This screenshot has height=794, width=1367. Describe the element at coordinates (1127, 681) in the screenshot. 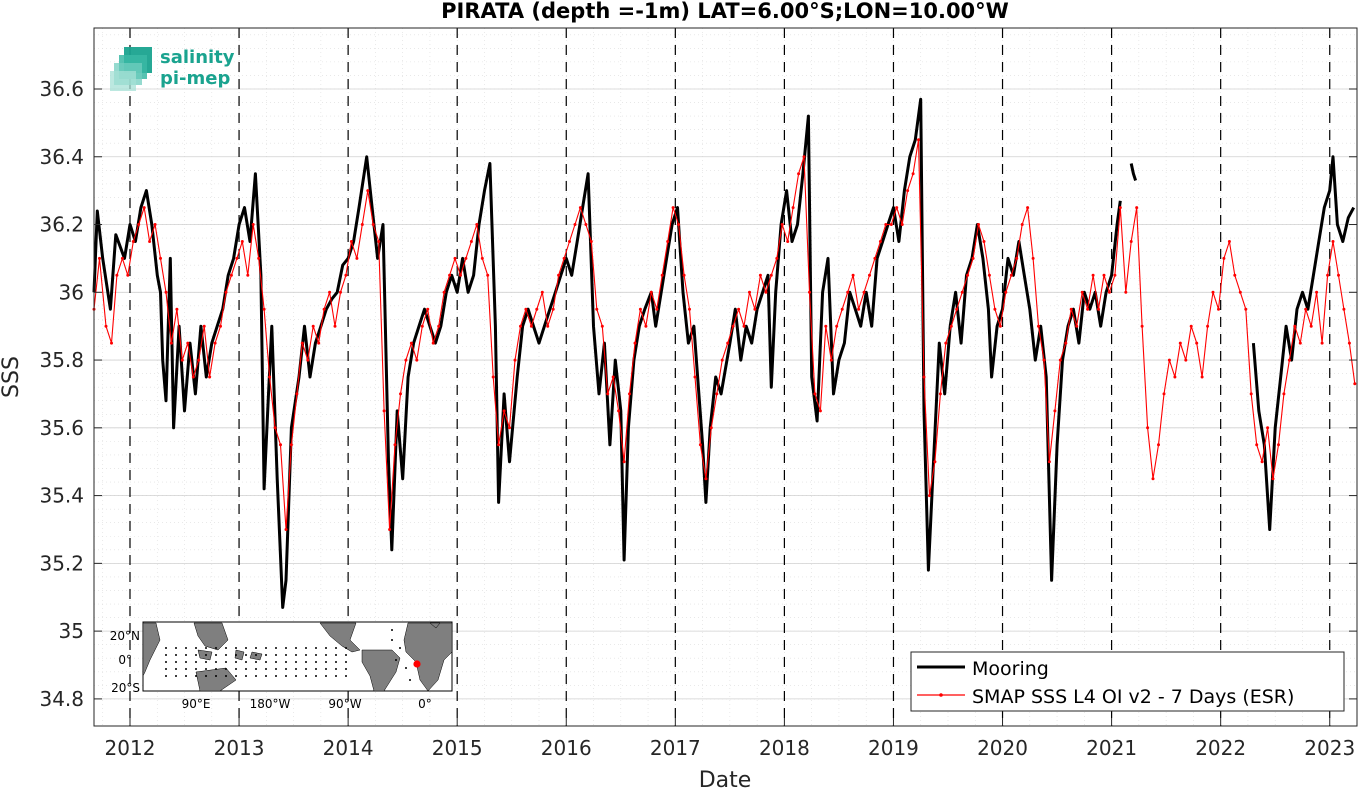

I see `legend-box` at that location.